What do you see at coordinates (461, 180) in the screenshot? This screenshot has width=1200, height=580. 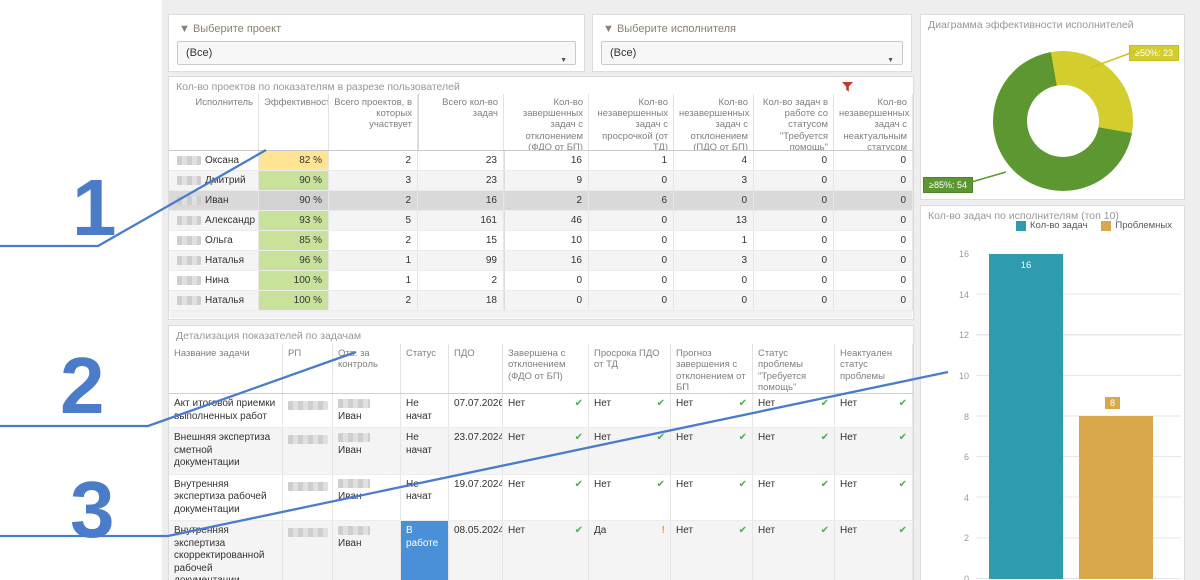 I see `tasks-count-cell: 23` at bounding box center [461, 180].